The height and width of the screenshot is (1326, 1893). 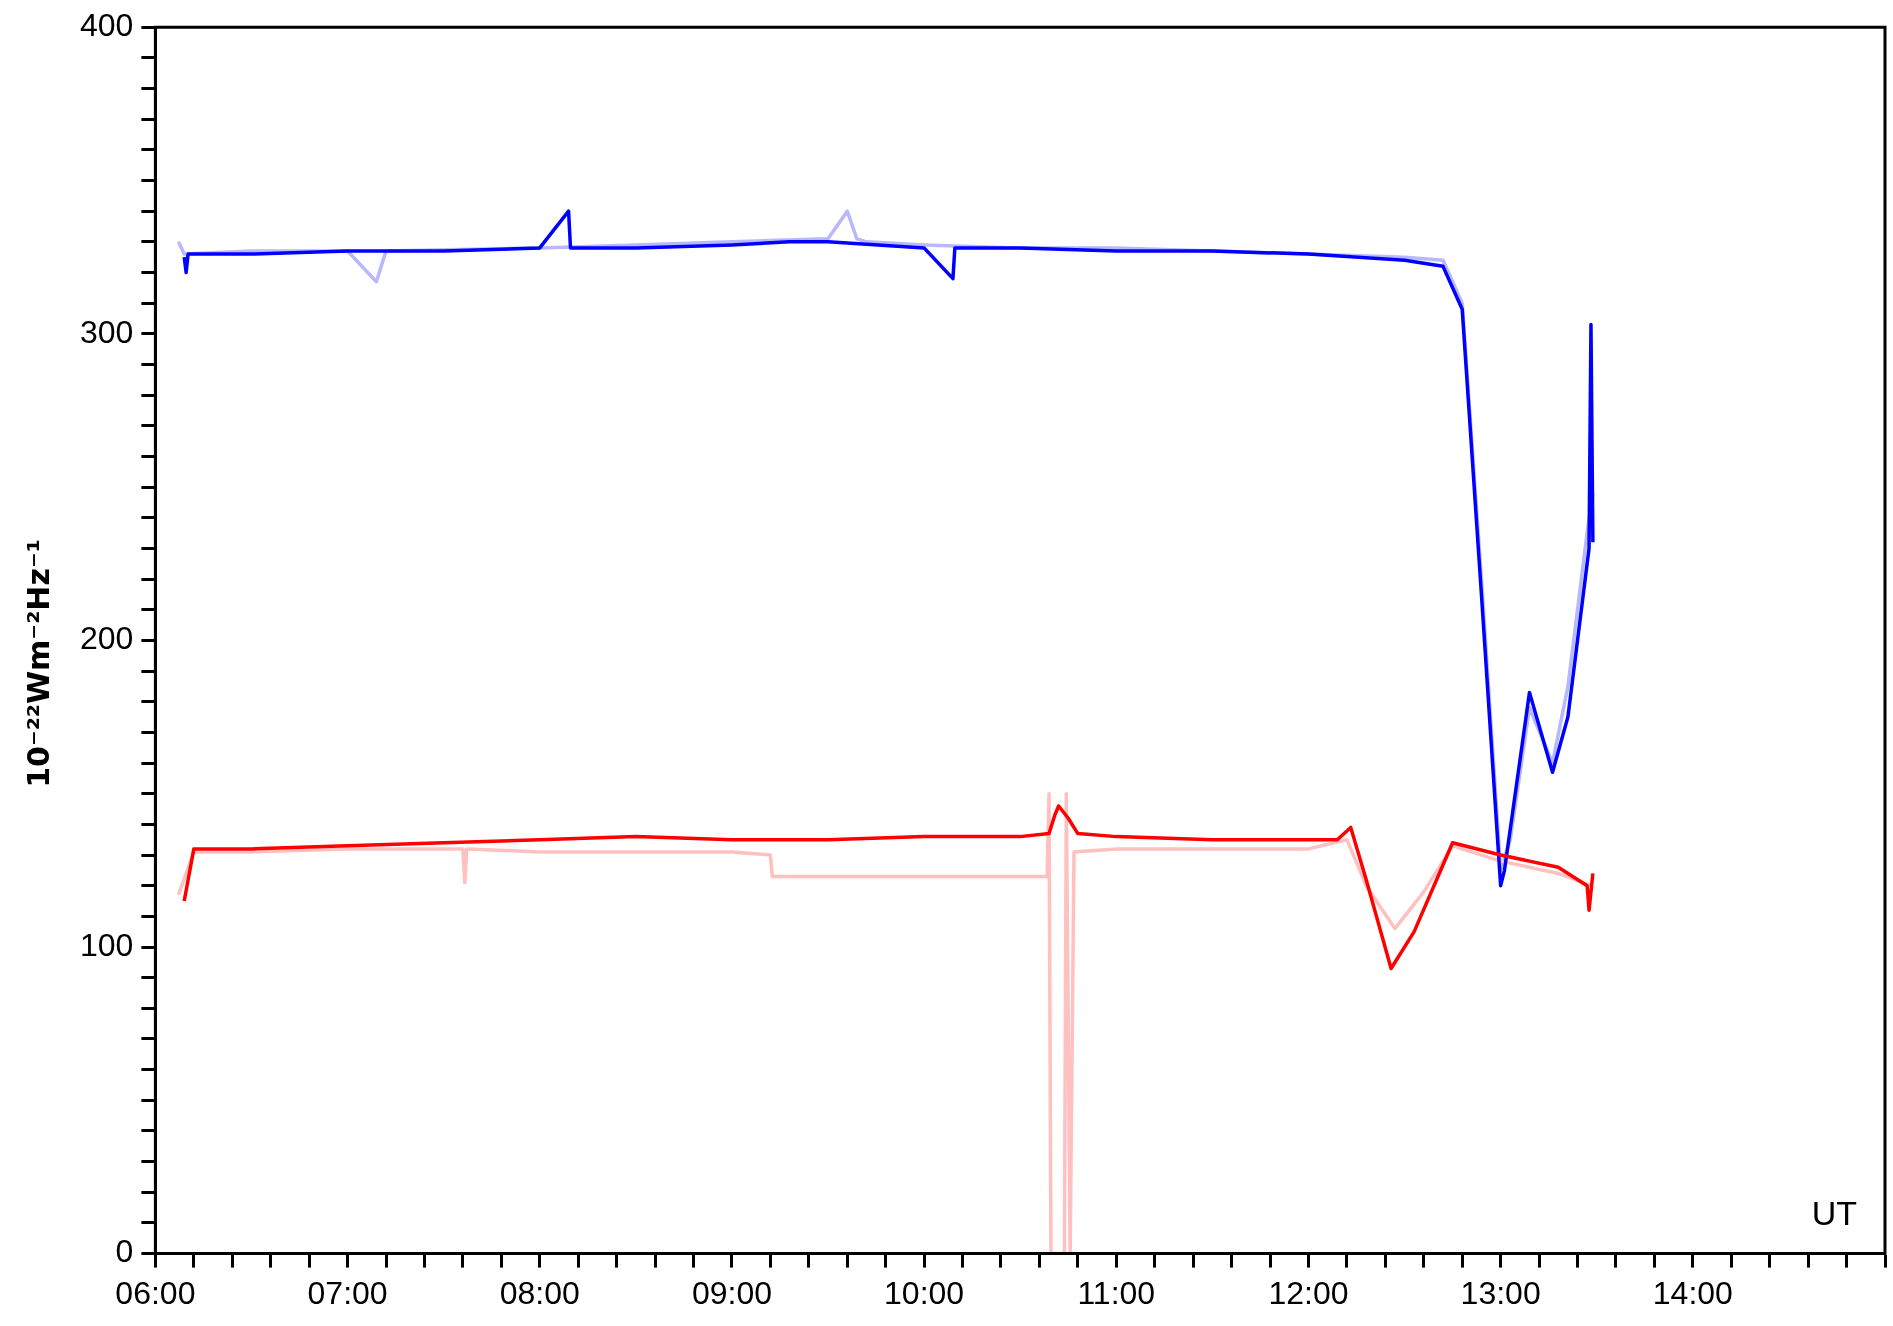 What do you see at coordinates (107, 331) in the screenshot?
I see `y-tick-label: 300` at bounding box center [107, 331].